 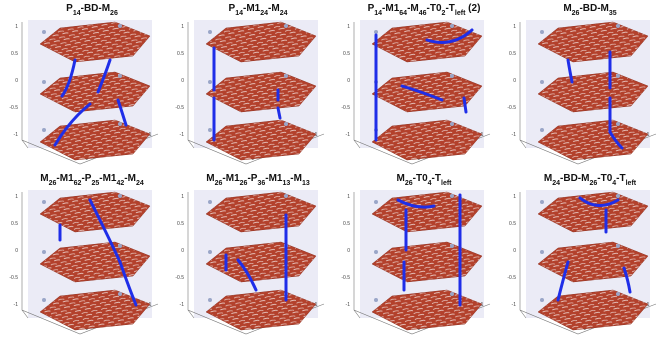 I want to click on title-text: -BD-M, so click(x=574, y=178).